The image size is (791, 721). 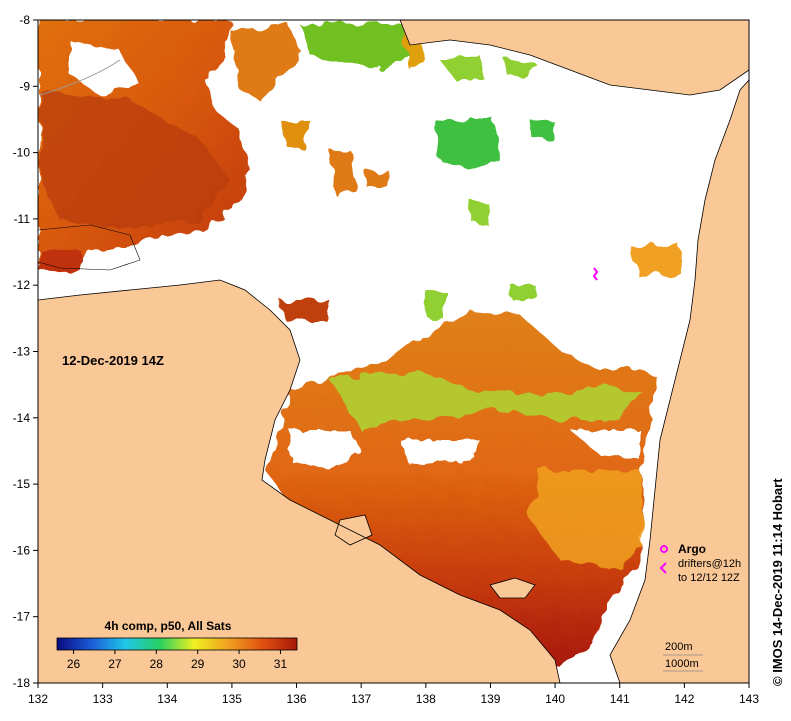 I want to click on coastline-islands, so click(x=435, y=556).